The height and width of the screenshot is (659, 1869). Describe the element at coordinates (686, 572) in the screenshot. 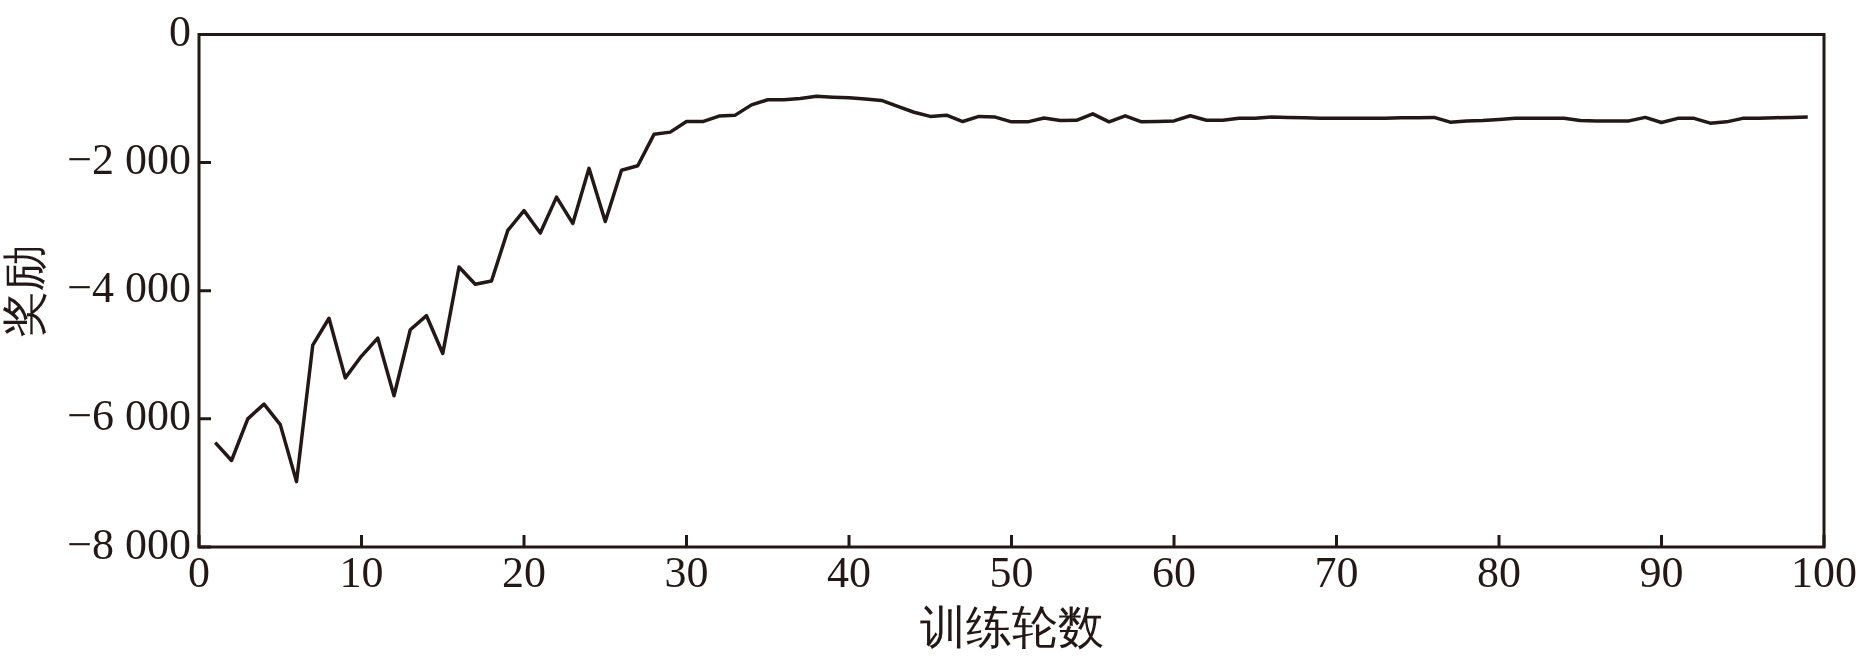

I see `x-tick-label: 30` at that location.